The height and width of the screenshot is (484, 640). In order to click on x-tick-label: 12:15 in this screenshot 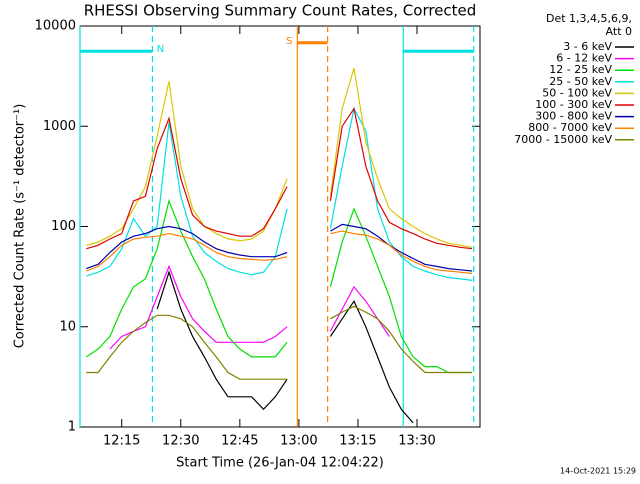, I will do `click(121, 441)`.